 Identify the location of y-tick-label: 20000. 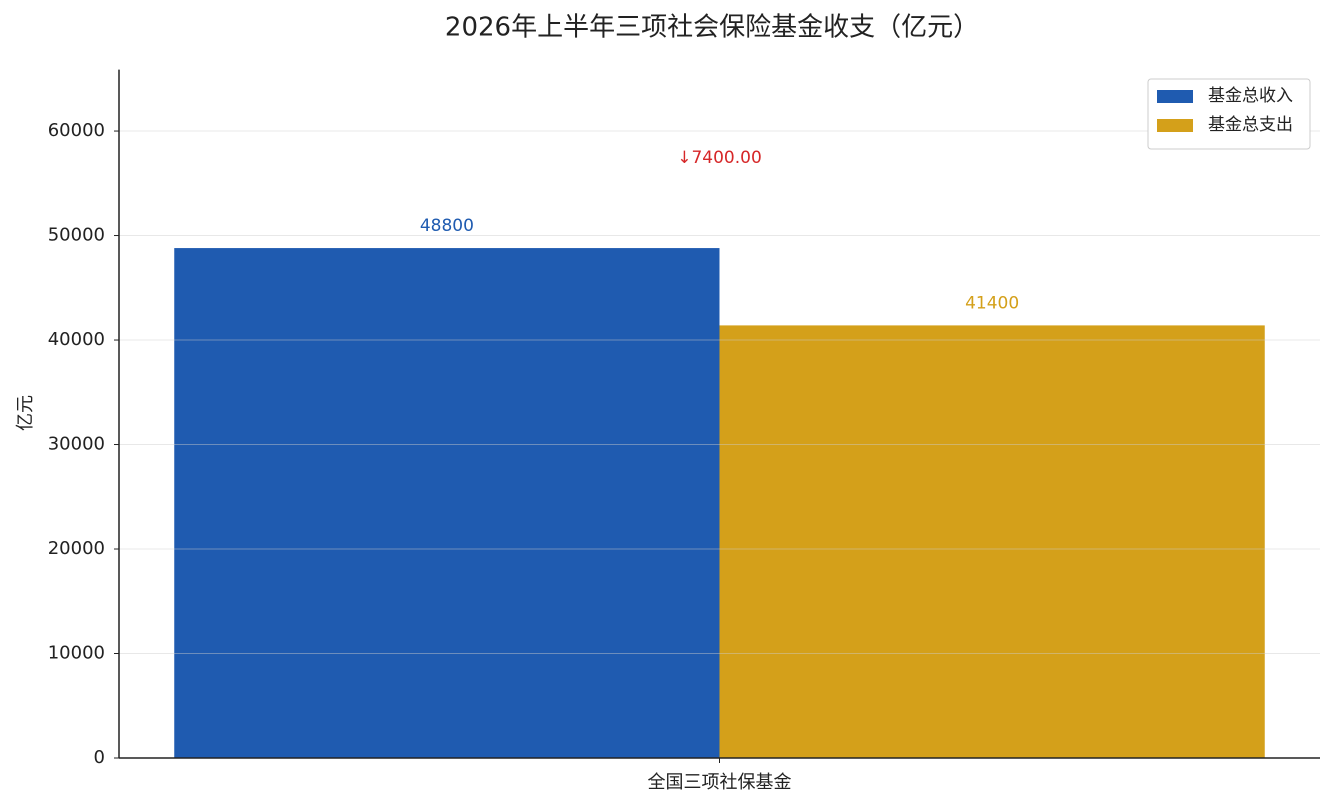
(76, 548).